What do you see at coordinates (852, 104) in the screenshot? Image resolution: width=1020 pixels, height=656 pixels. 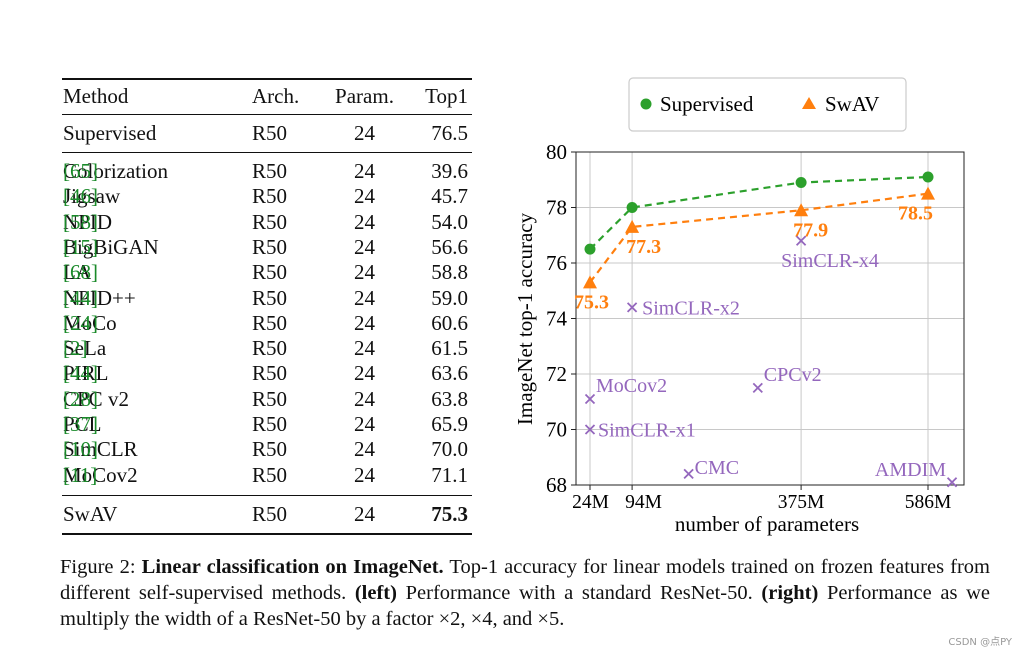 I see `legend-swav-label: SwAV` at bounding box center [852, 104].